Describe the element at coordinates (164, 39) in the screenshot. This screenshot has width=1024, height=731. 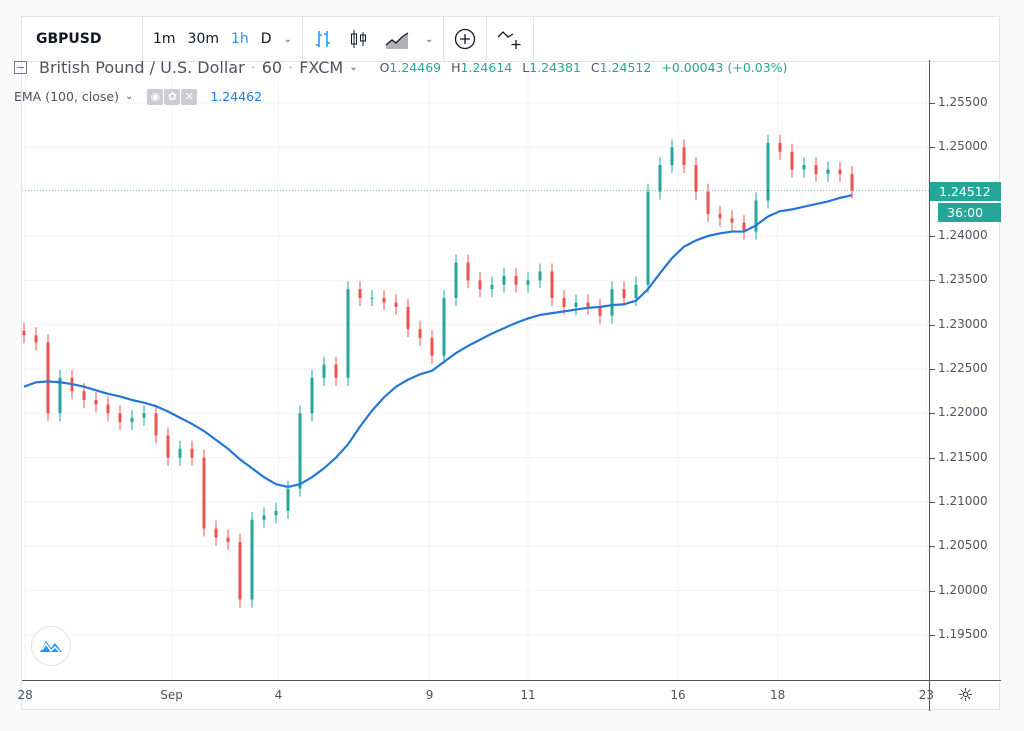
I see `timeframe-1m: 1m` at that location.